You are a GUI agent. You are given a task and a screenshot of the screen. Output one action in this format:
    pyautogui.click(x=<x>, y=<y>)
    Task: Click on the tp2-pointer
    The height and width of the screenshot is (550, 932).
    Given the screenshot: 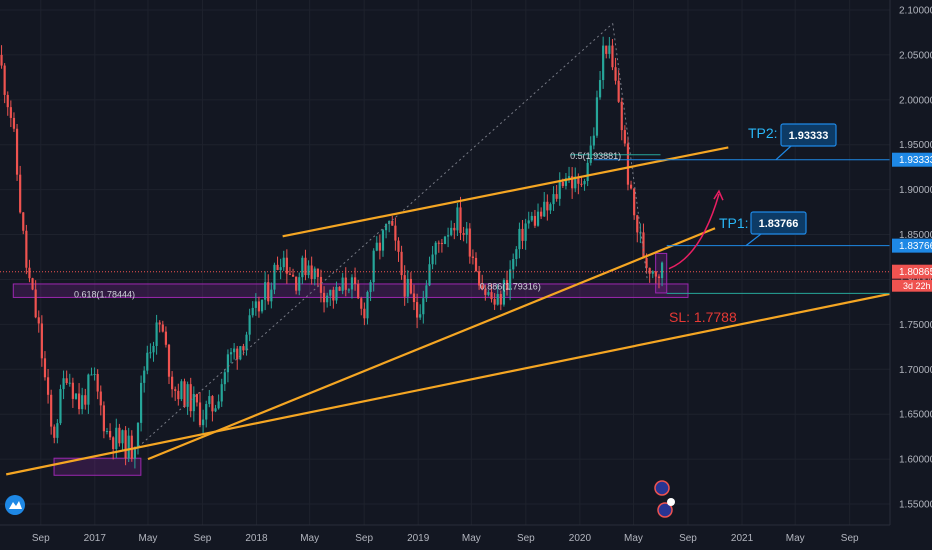 What is the action you would take?
    pyautogui.click(x=783, y=153)
    